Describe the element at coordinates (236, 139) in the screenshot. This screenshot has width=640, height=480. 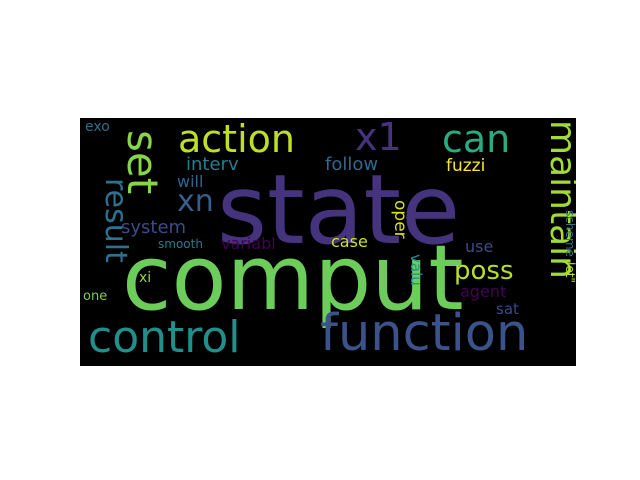
I see `word-action: action` at that location.